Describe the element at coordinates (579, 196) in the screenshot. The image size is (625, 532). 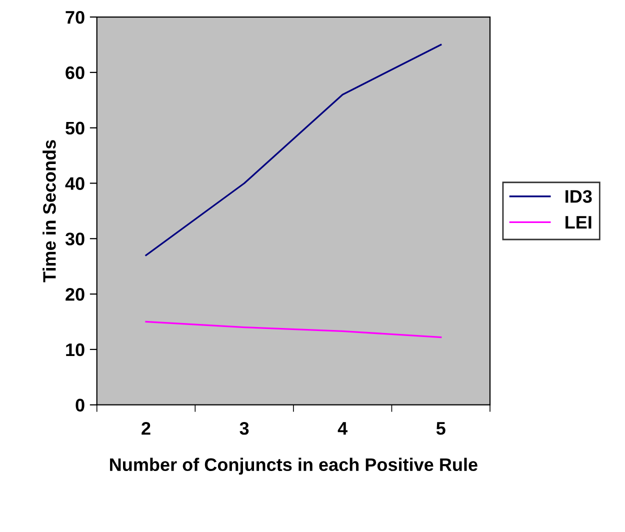
I see `legend-label: ID3` at that location.